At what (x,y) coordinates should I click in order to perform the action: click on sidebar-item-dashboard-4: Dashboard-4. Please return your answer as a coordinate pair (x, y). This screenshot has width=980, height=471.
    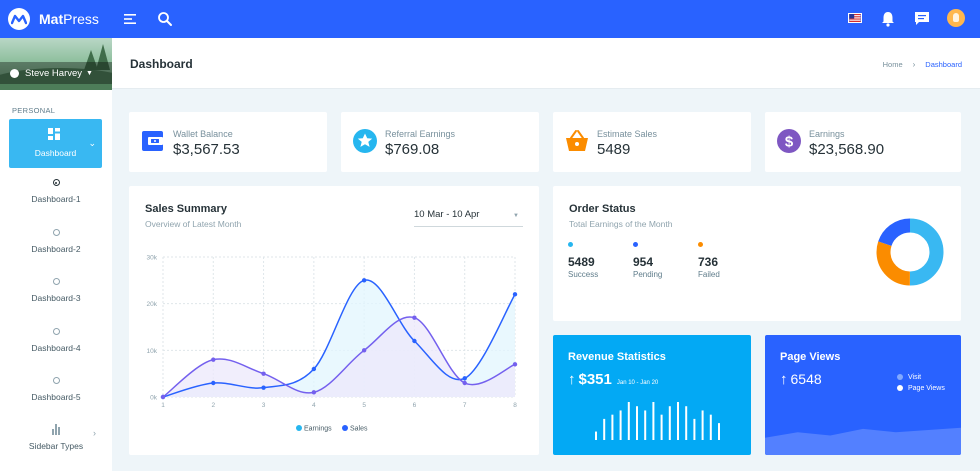
    Looking at the image, I should click on (56, 340).